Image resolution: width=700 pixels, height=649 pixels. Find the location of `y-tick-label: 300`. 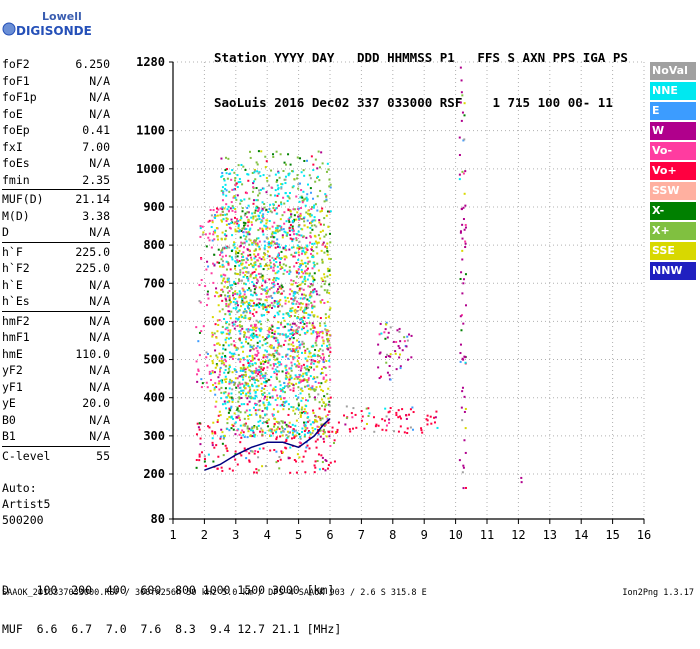

y-tick-label: 300 is located at coordinates (154, 436).